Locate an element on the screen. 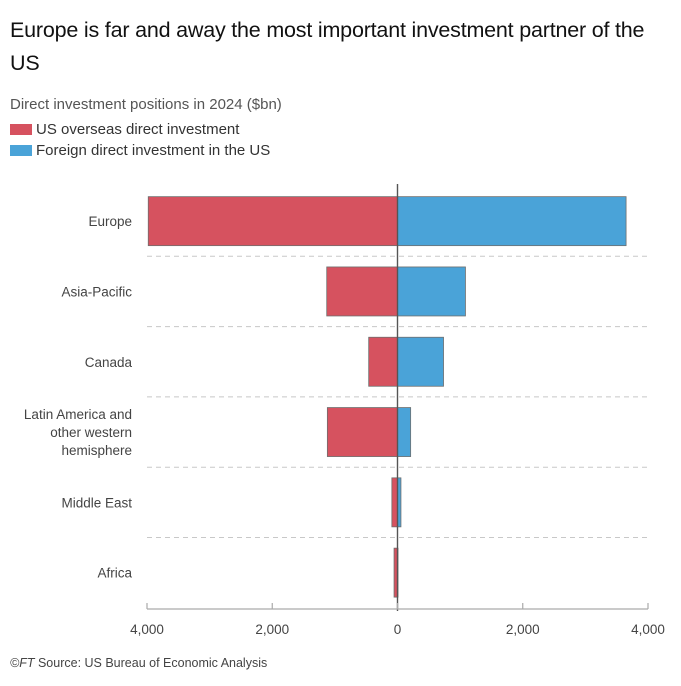 This screenshot has width=681, height=686. legend-item-us-overseas: US overseas direct investment is located at coordinates (140, 129).